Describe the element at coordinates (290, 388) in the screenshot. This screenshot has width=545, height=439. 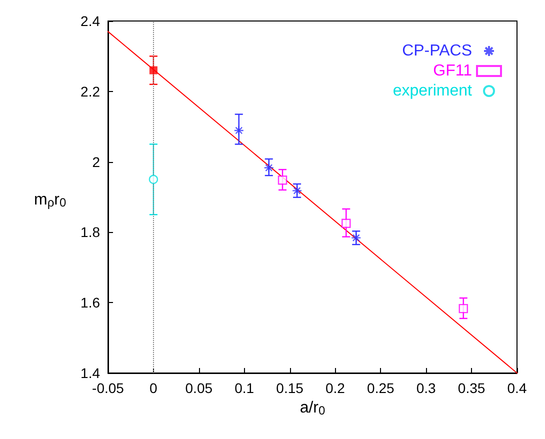
I see `x-tick-label: 0.15` at that location.